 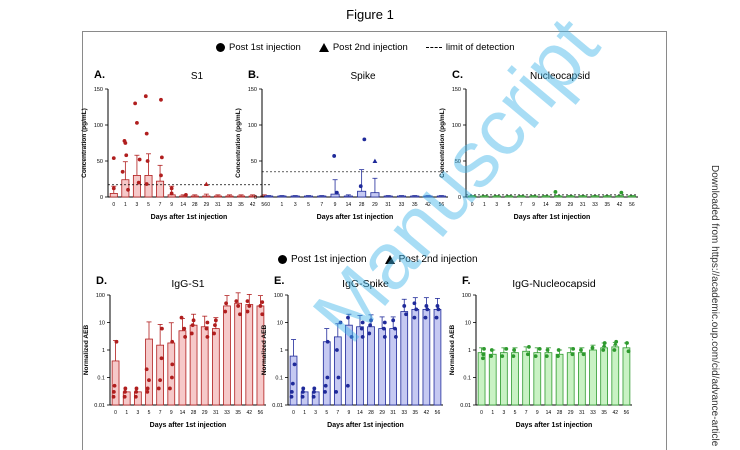 What do you see at coordinates (280, 324) in the screenshot?
I see `y-tick-label: 10` at bounding box center [280, 324].